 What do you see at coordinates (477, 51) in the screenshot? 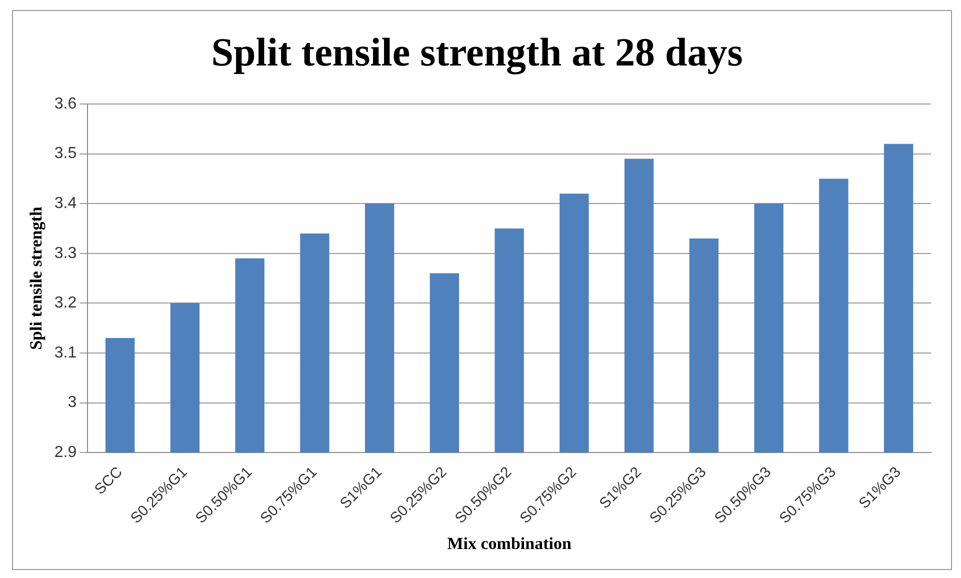
I see `chart-title: Split tensile strength at 28 days` at bounding box center [477, 51].